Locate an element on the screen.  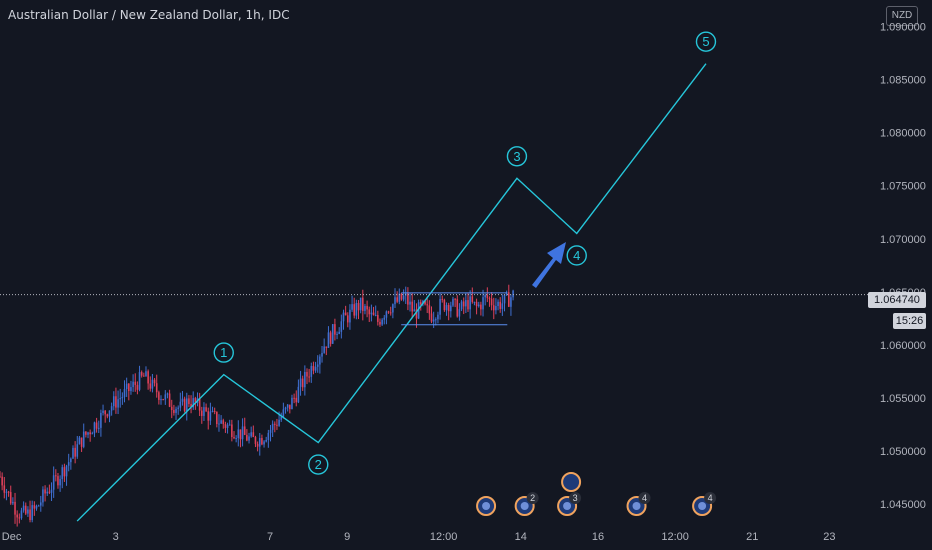
x-tick-label: Dec is located at coordinates (12, 537).